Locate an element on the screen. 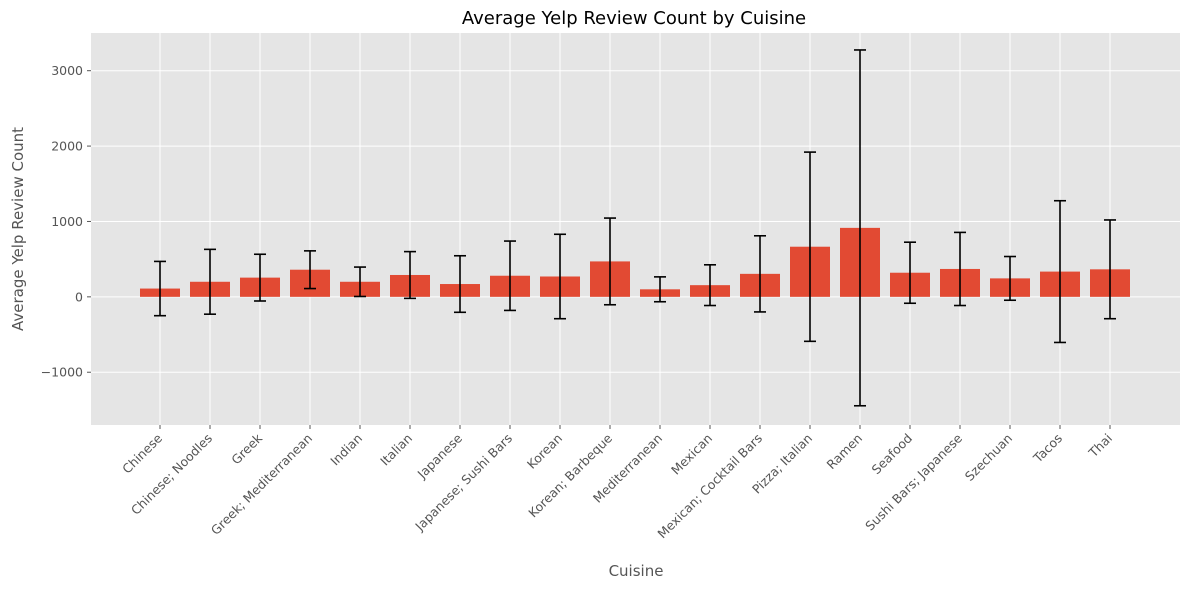  x-tick-label: Seafood is located at coordinates (892, 454).